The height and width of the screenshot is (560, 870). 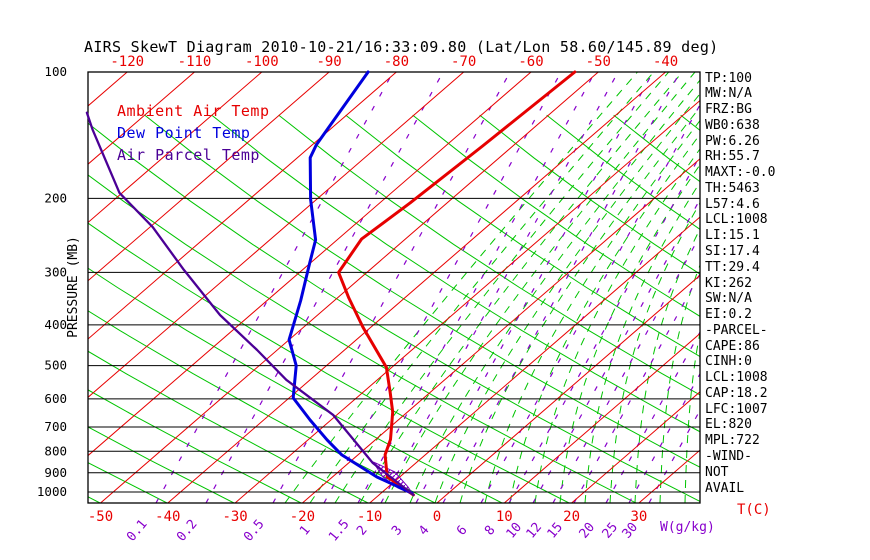 I want to click on temp-tick-label-top: -60, so click(x=530, y=62).